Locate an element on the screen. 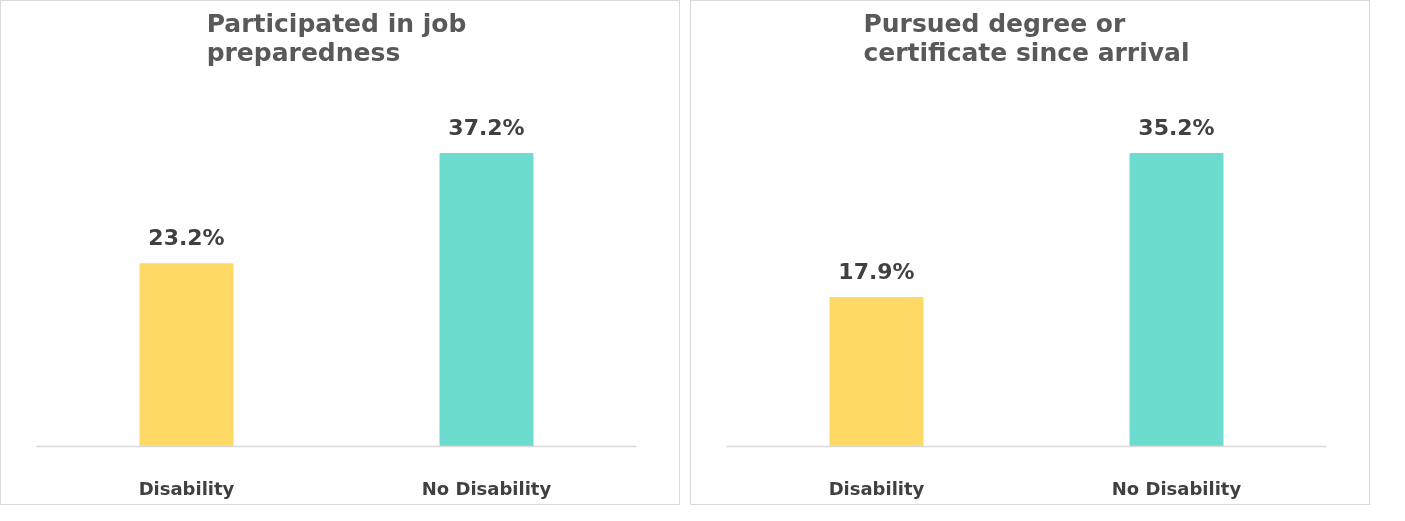  data-label: 23.2% is located at coordinates (186, 237).